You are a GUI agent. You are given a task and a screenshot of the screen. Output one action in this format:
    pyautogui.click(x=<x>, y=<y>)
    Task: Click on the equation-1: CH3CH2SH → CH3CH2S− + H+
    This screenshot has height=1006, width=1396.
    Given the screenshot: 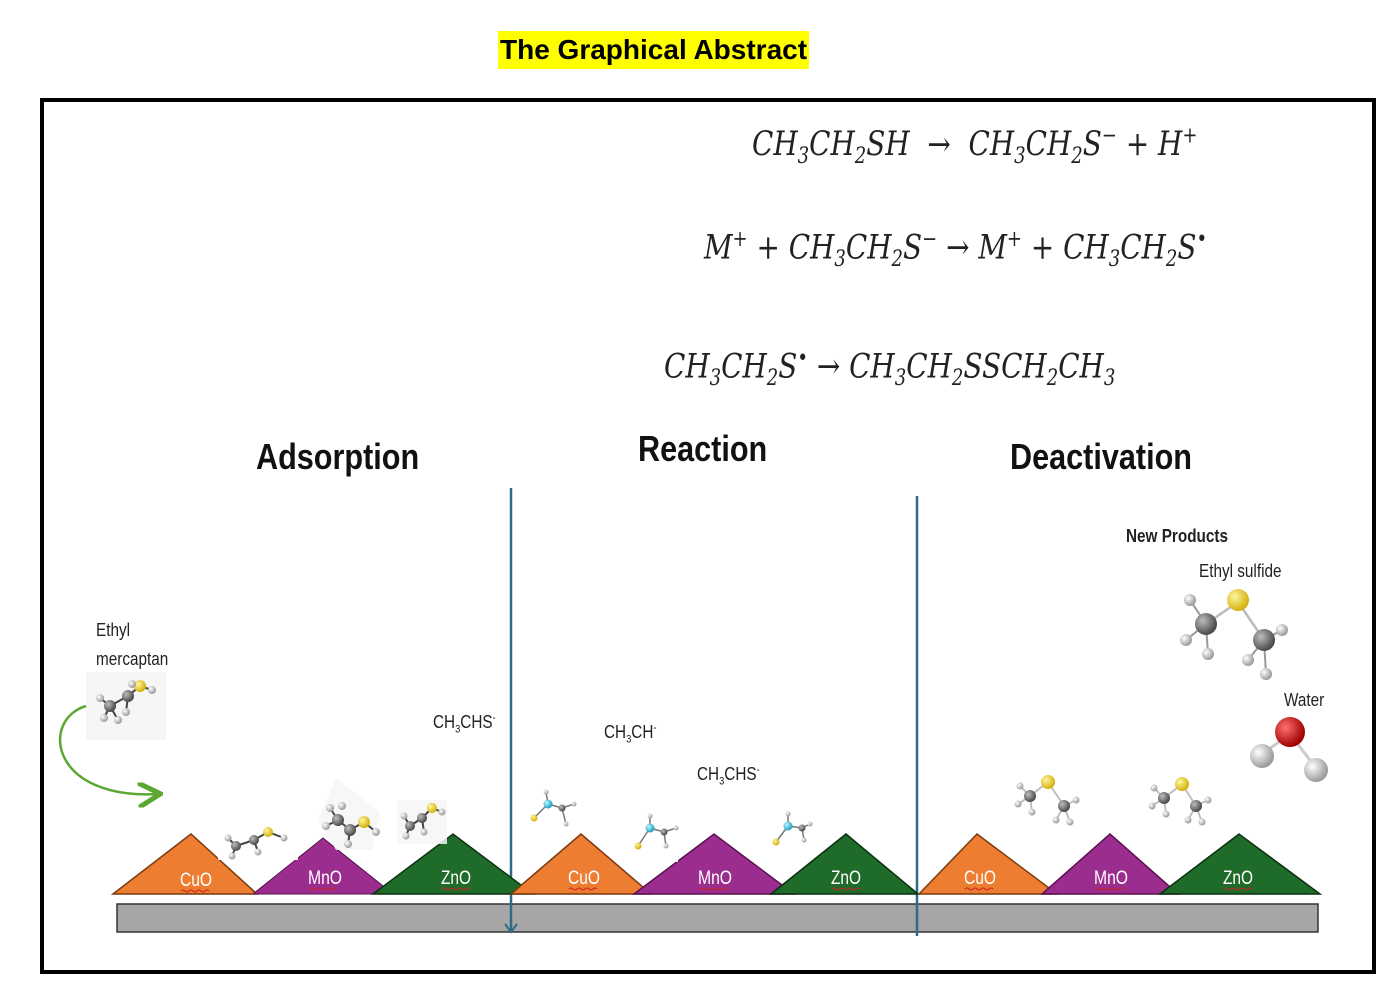 What is the action you would take?
    pyautogui.click(x=975, y=147)
    